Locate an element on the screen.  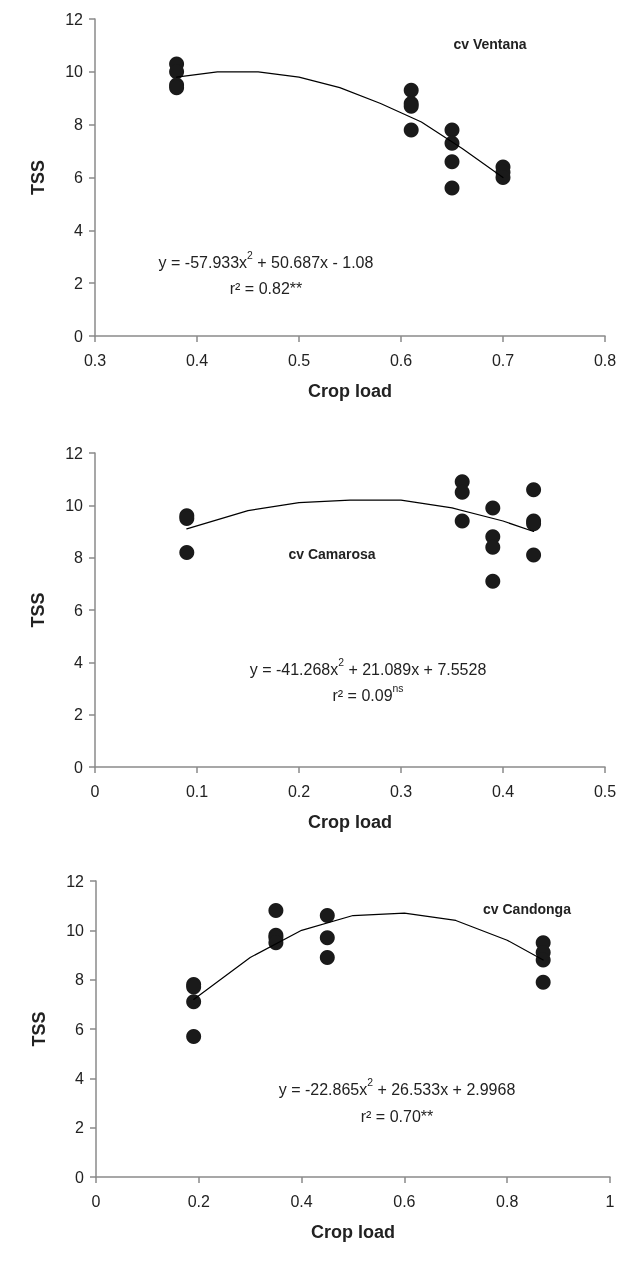
annotation: cv Ventana is located at coordinates (490, 44).